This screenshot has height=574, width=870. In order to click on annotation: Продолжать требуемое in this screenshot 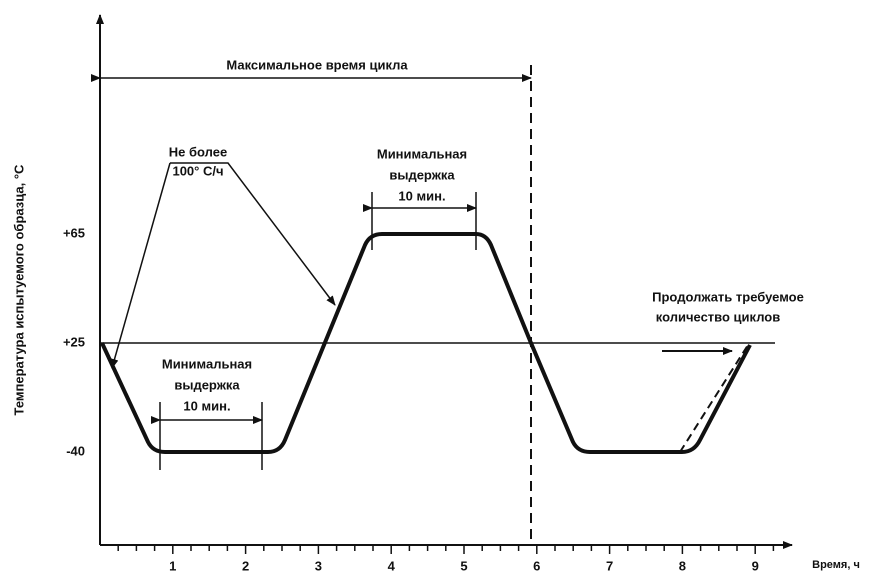, I will do `click(728, 296)`.